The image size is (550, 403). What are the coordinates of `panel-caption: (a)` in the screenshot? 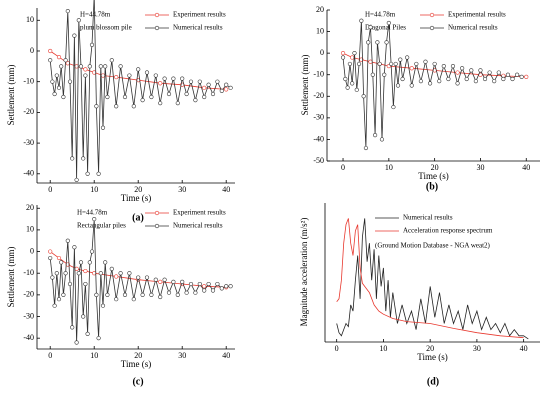 It's located at (138, 217).